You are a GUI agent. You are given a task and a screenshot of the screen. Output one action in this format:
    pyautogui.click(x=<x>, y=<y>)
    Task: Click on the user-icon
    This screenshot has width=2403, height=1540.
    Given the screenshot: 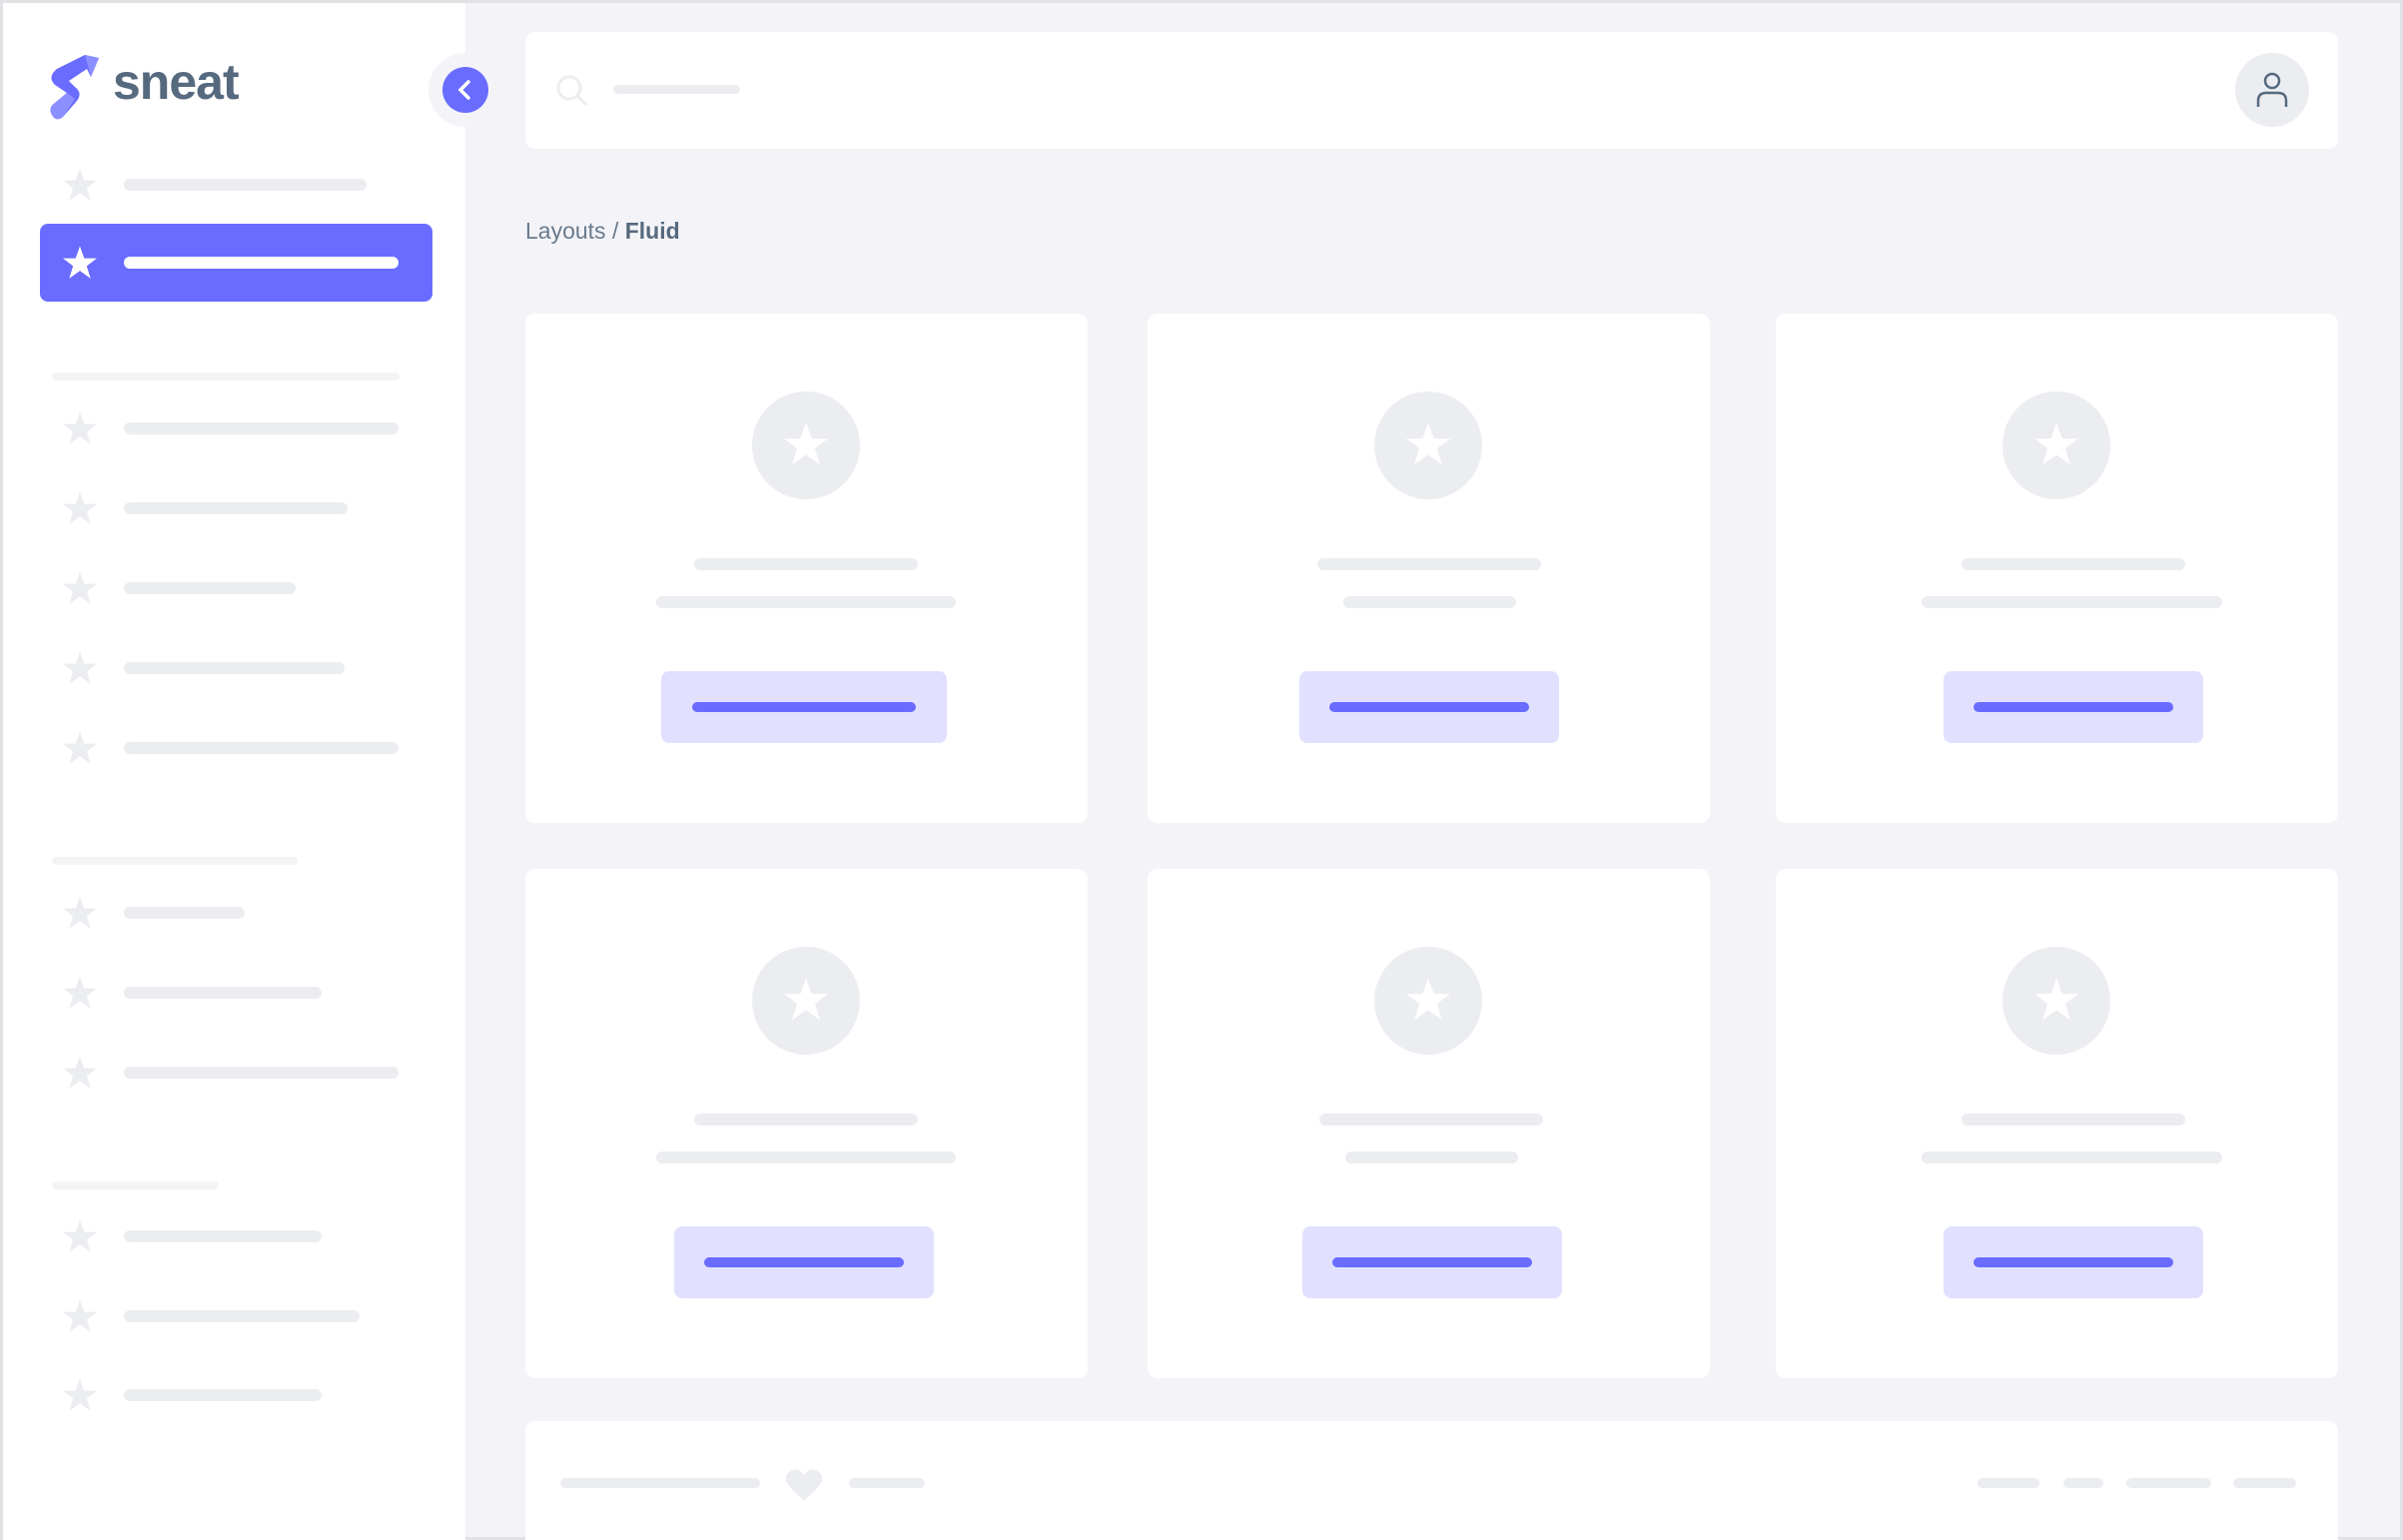 What is the action you would take?
    pyautogui.click(x=2272, y=90)
    